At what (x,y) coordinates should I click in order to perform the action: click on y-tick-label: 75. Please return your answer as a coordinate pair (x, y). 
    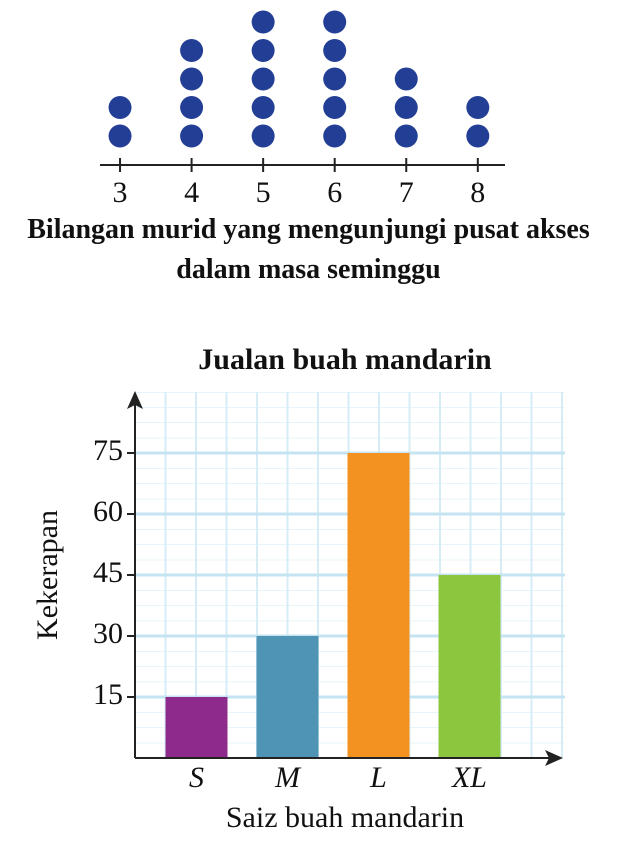
    Looking at the image, I should click on (108, 450).